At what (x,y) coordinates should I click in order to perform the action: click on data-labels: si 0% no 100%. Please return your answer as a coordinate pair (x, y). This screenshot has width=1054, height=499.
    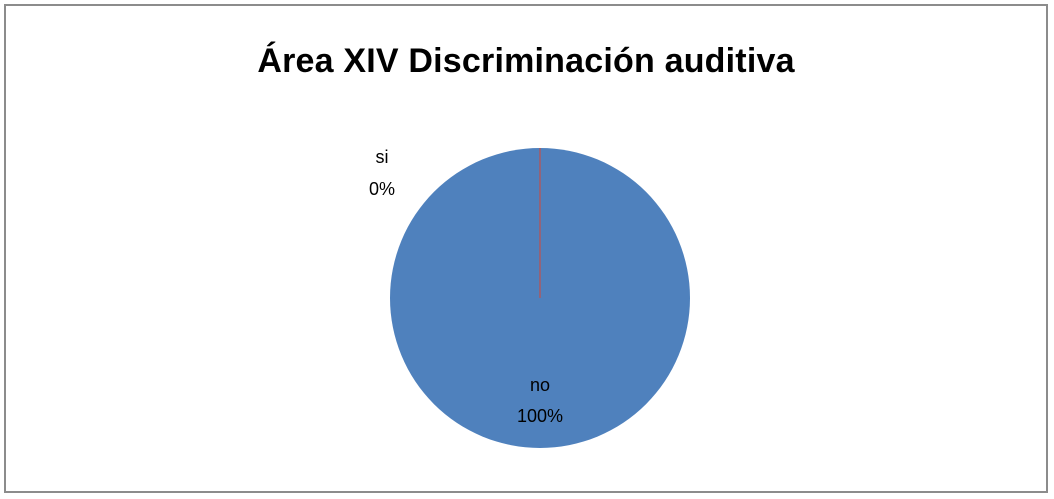
    Looking at the image, I should click on (466, 286).